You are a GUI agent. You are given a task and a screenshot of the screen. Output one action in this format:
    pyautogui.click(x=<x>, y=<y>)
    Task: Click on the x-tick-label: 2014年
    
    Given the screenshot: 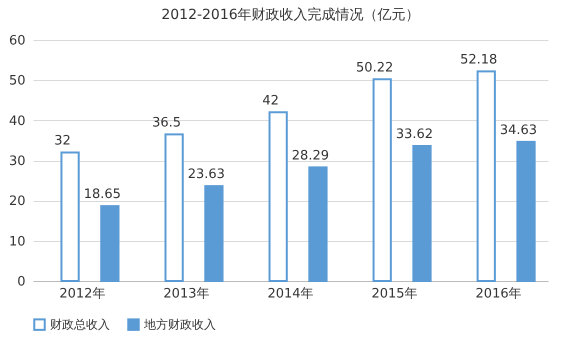 What is the action you would take?
    pyautogui.click(x=290, y=294)
    